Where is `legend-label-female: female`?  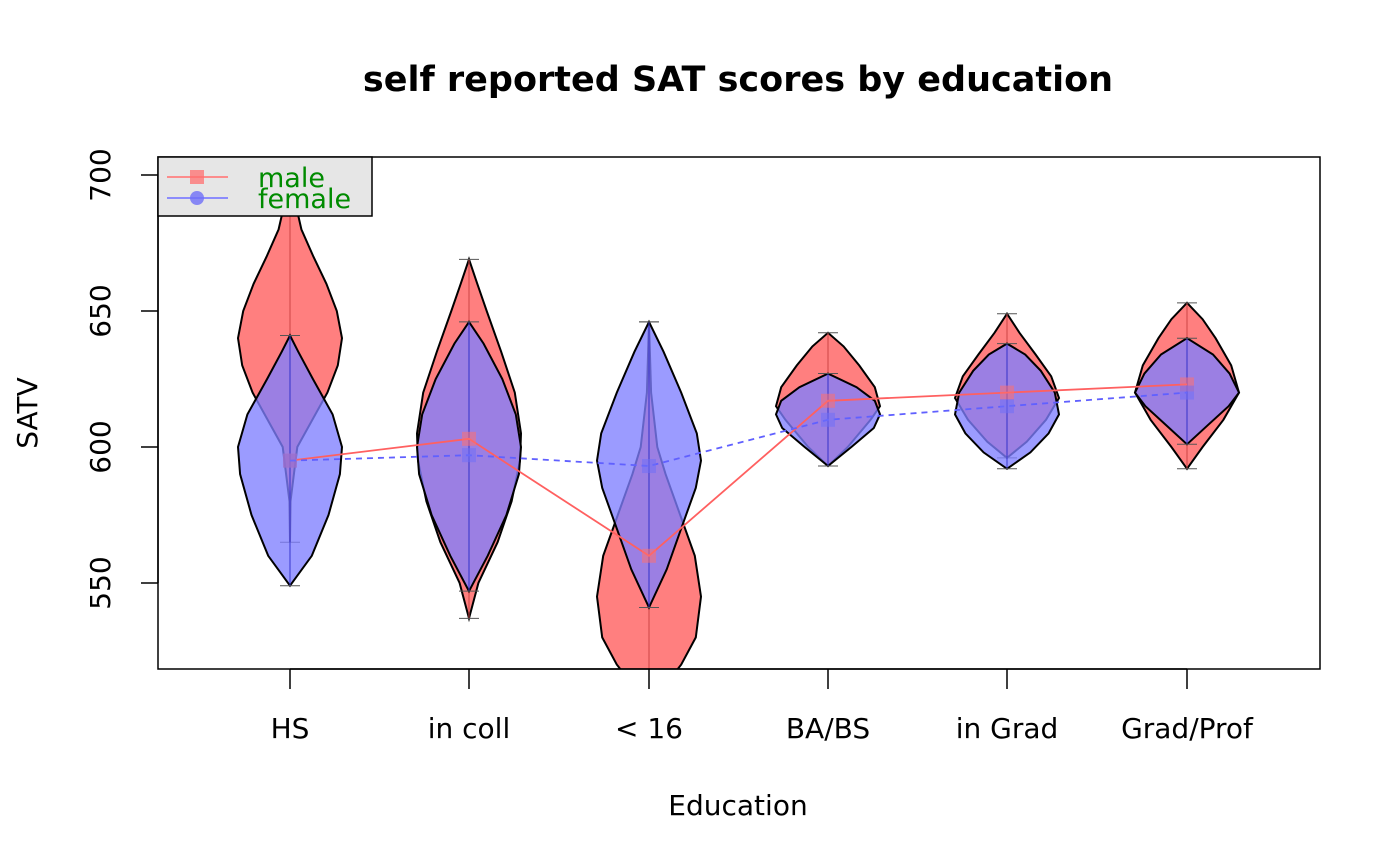 legend-label-female: female is located at coordinates (304, 199).